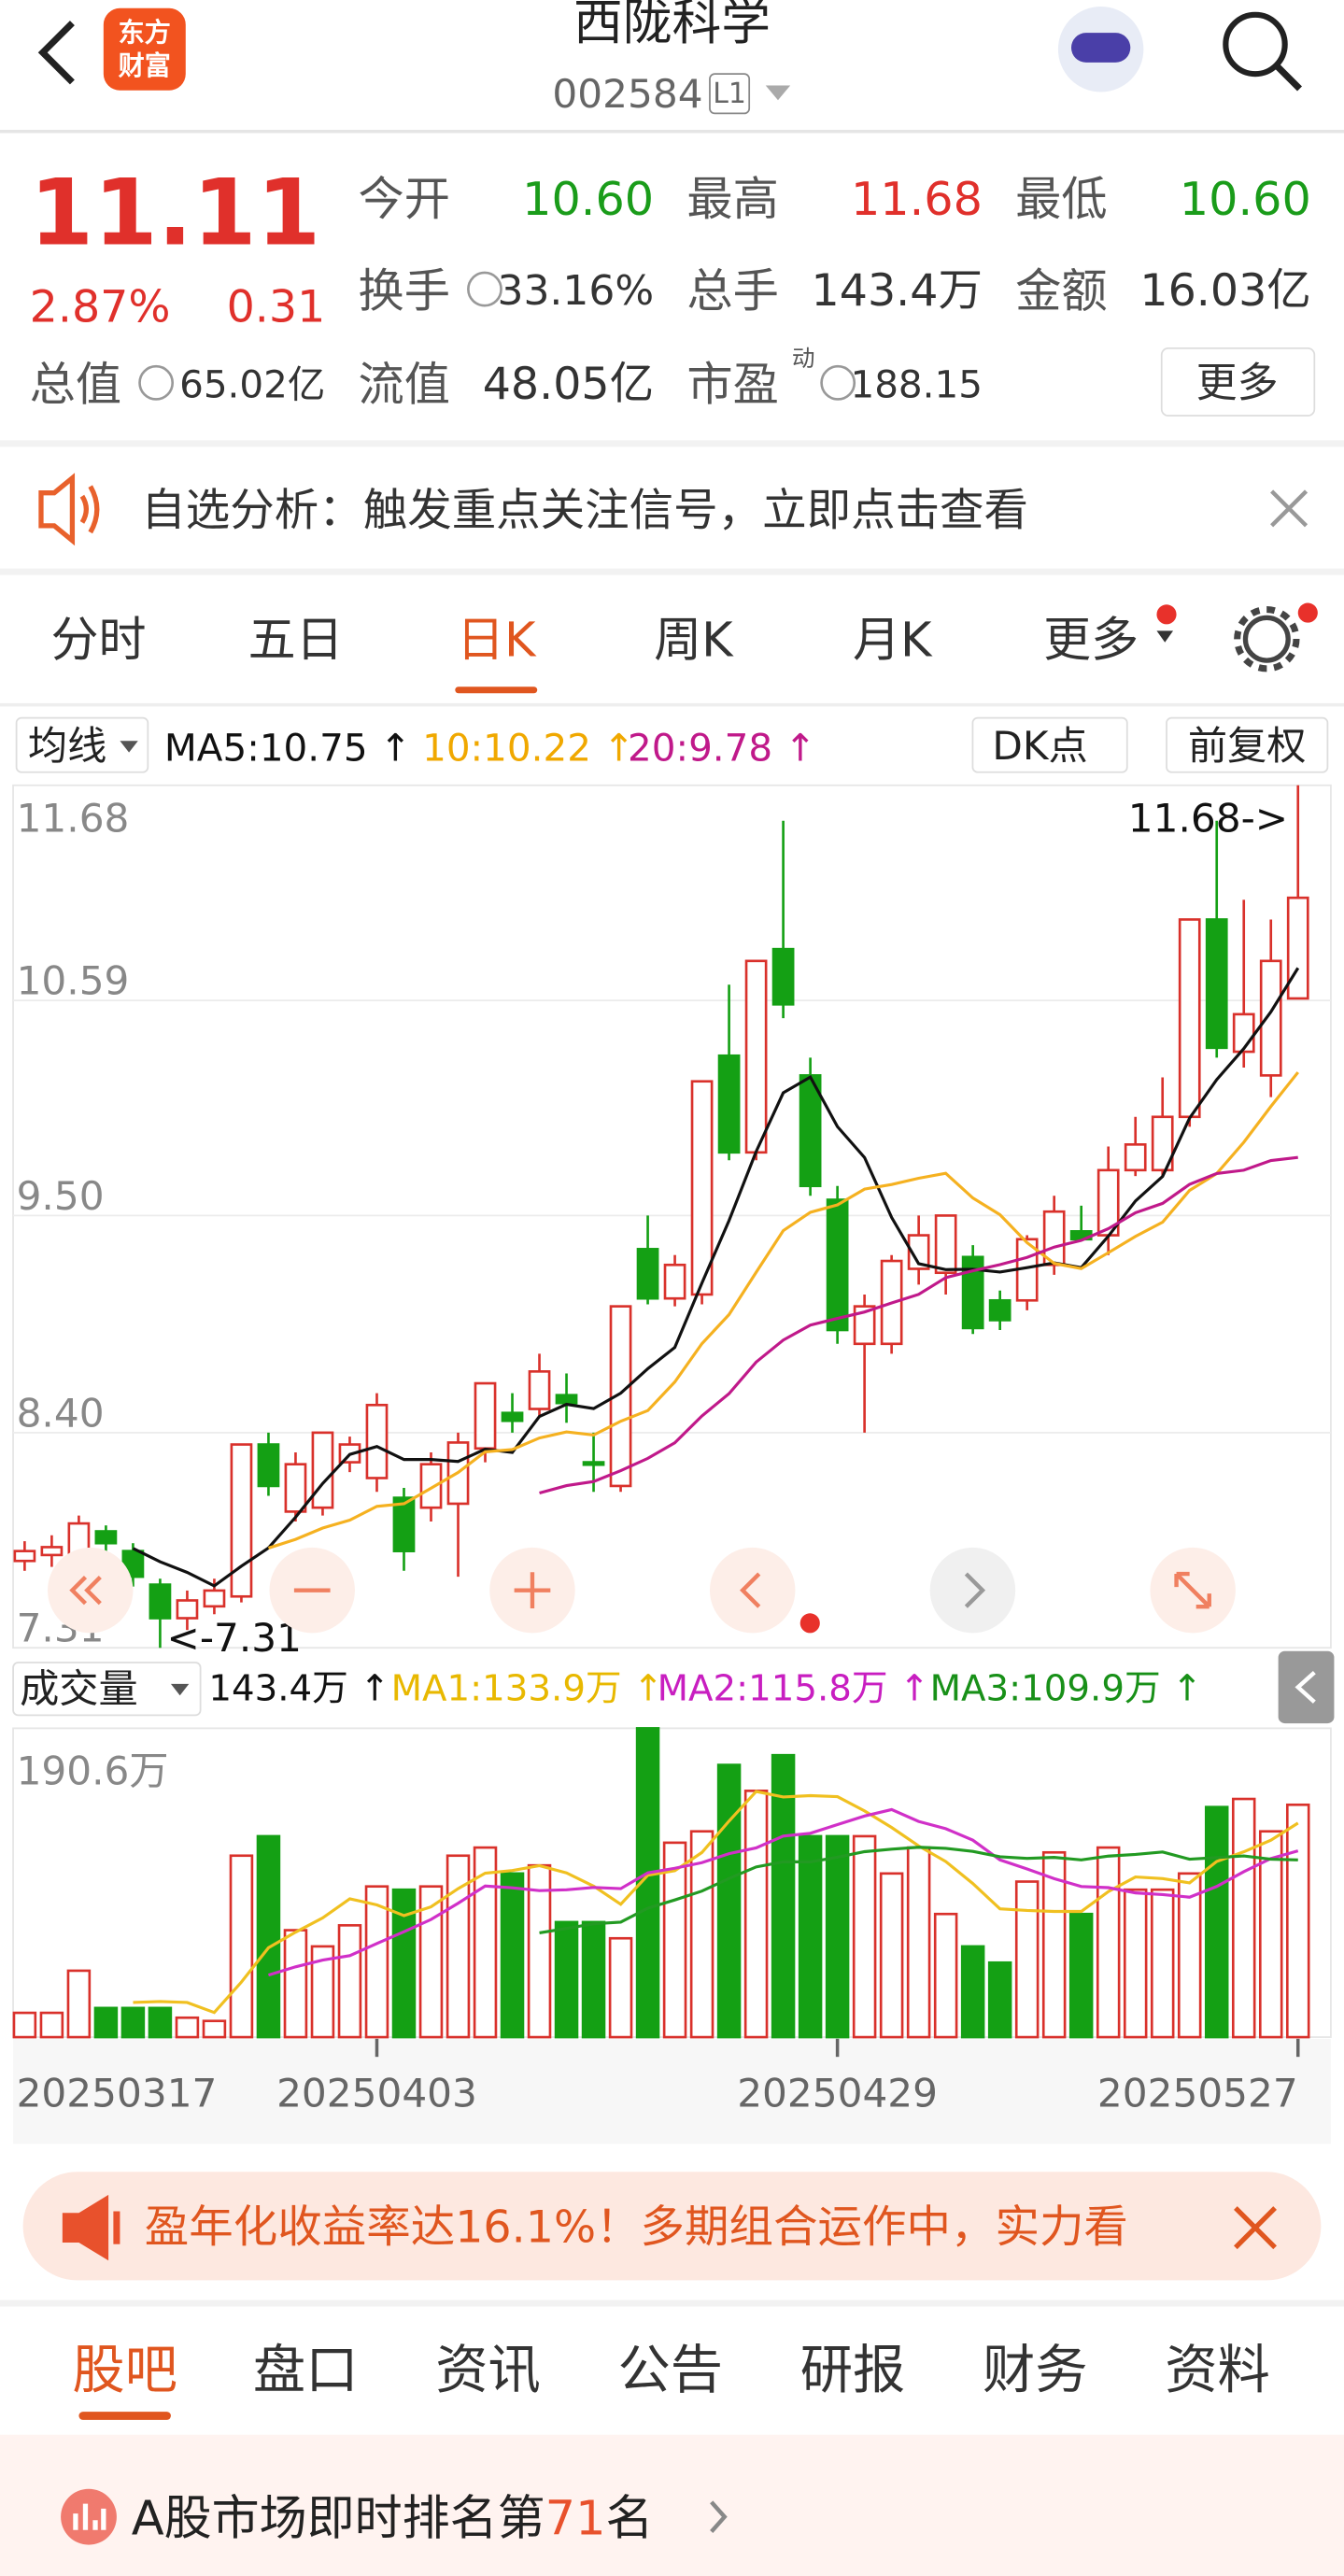  I want to click on change-pct: 2.87%, so click(100, 307).